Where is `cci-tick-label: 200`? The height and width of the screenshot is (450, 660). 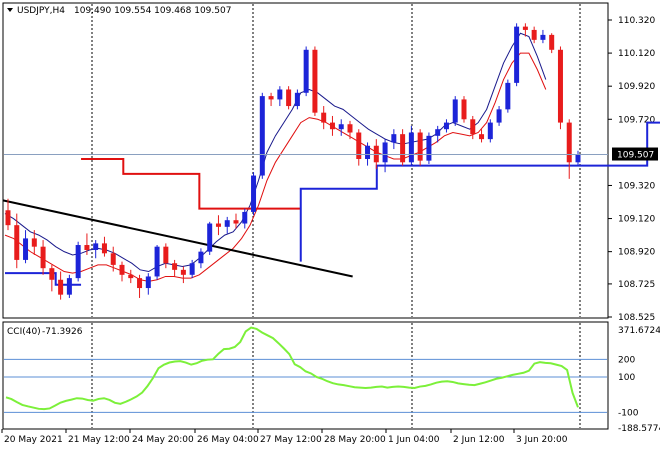 cci-tick-label: 200 is located at coordinates (626, 360).